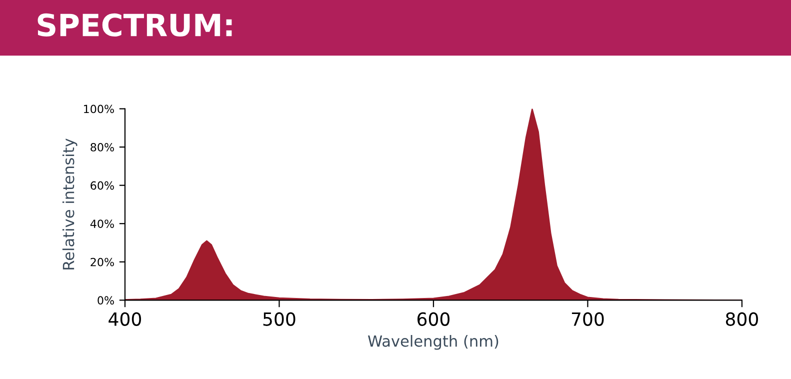 This screenshot has width=791, height=379. What do you see at coordinates (433, 342) in the screenshot?
I see `x-axis-title: Wavelength (nm)` at bounding box center [433, 342].